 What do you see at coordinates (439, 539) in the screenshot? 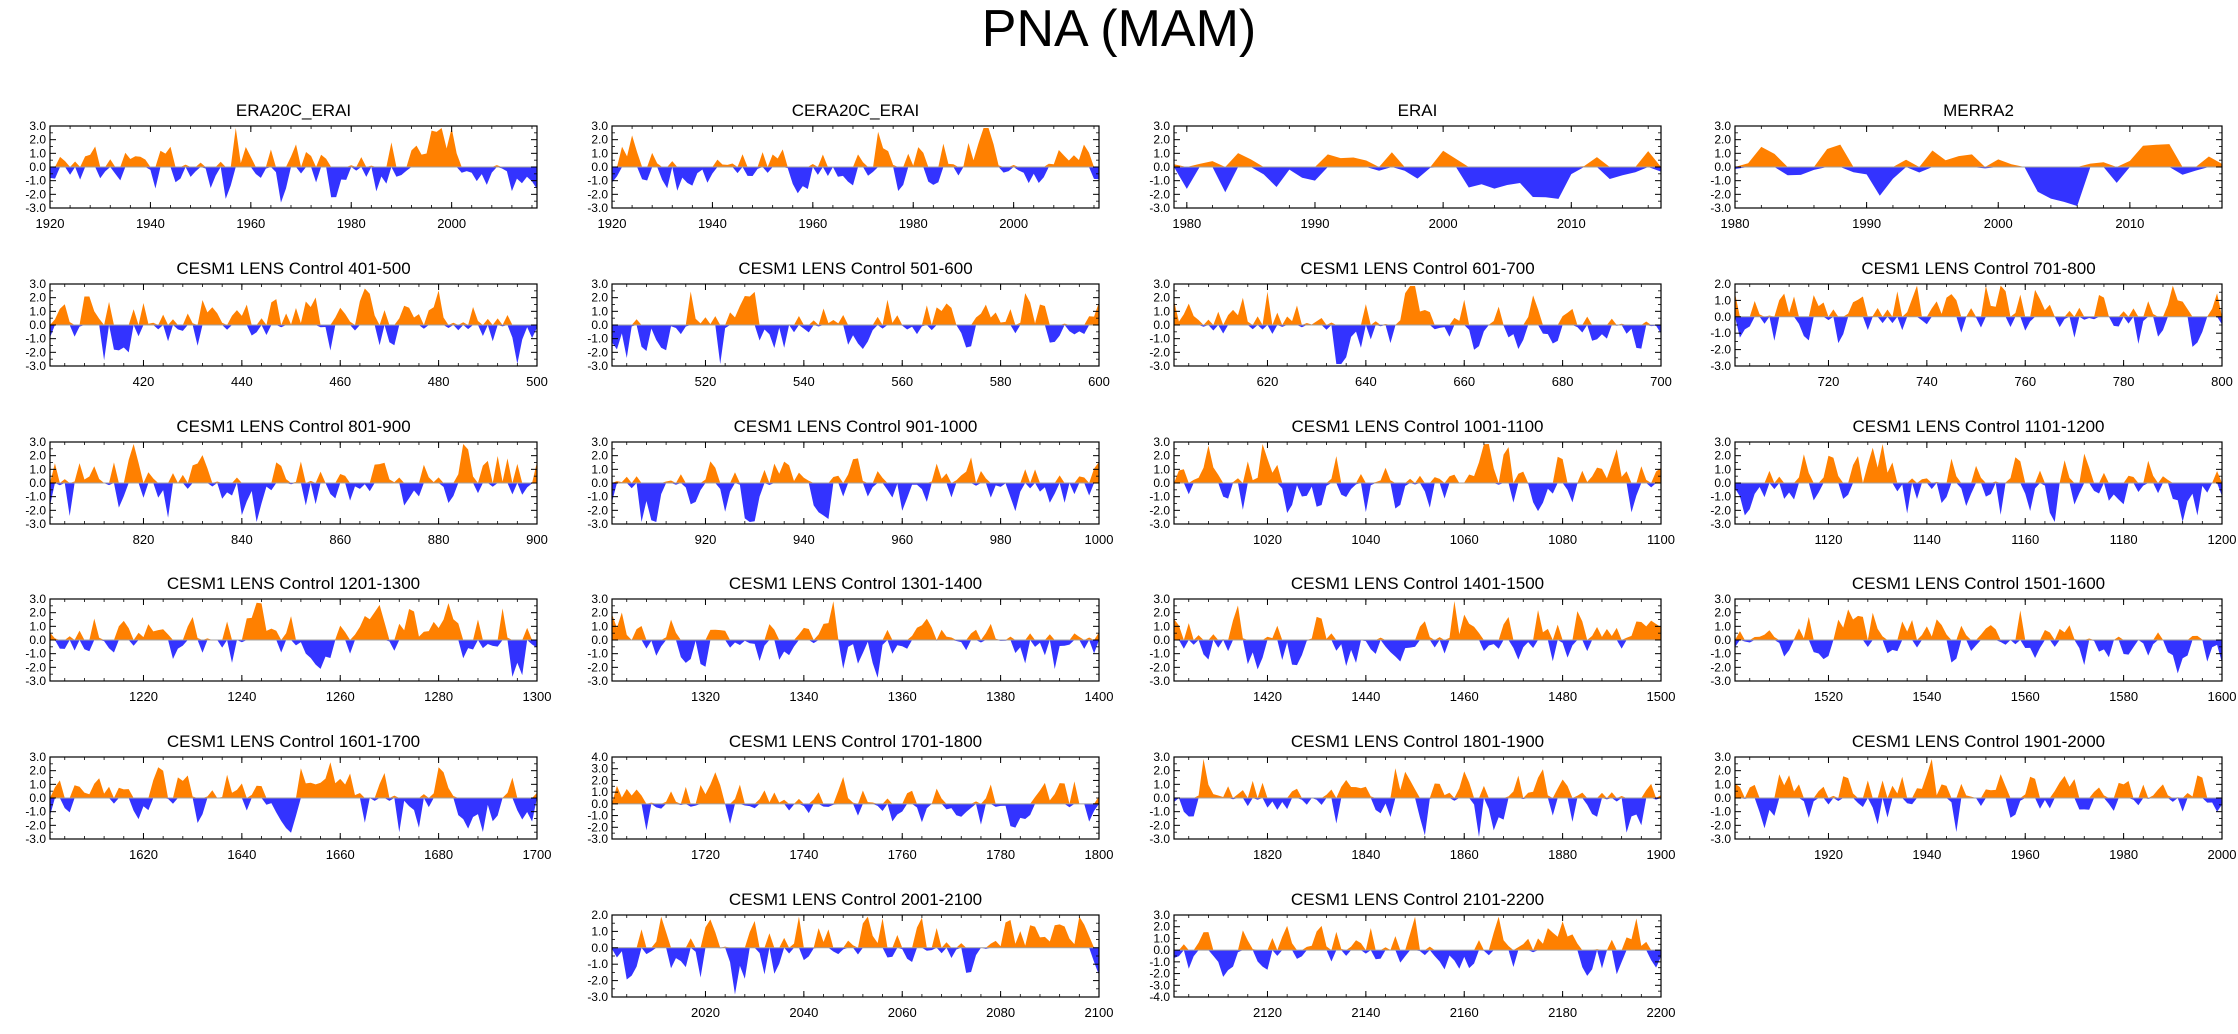
I see `xtick-label: 880` at bounding box center [439, 539].